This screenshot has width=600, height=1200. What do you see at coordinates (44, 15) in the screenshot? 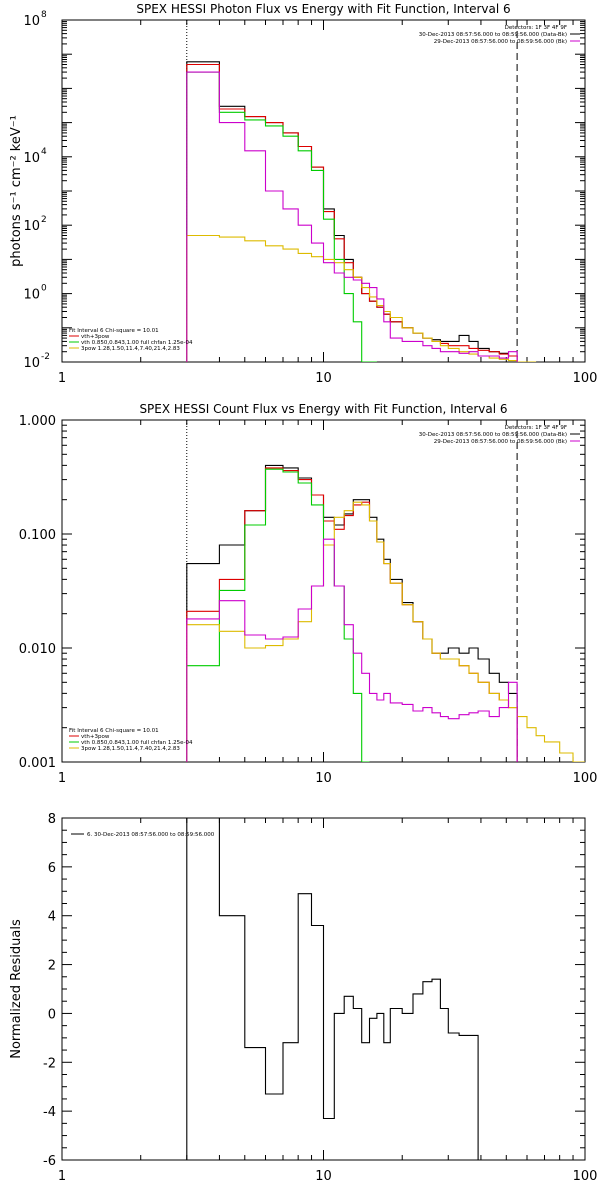
I see `y-tick-exponent: 8` at bounding box center [44, 15].